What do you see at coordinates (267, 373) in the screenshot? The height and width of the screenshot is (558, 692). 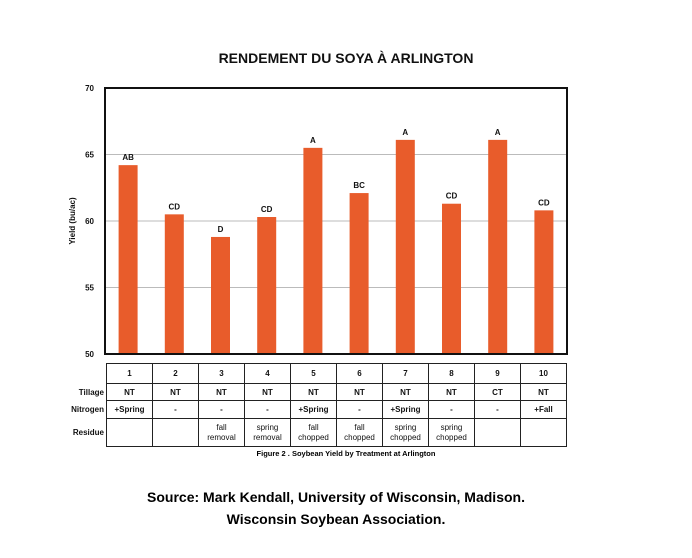 I see `table-cell: 4` at bounding box center [267, 373].